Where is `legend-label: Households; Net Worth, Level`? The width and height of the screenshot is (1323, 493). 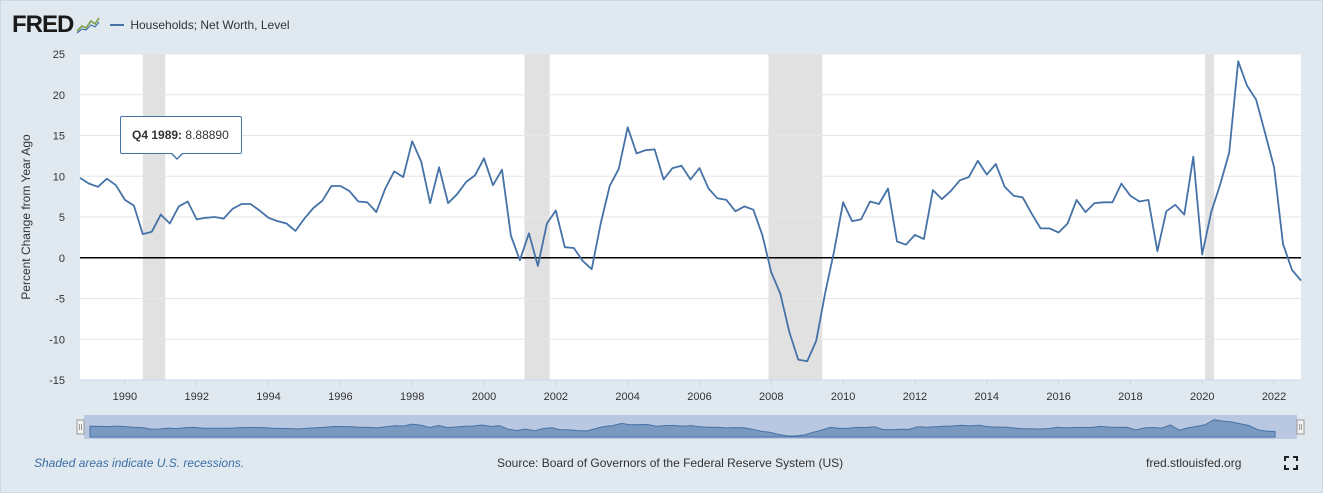
legend-label: Households; Net Worth, Level is located at coordinates (210, 25).